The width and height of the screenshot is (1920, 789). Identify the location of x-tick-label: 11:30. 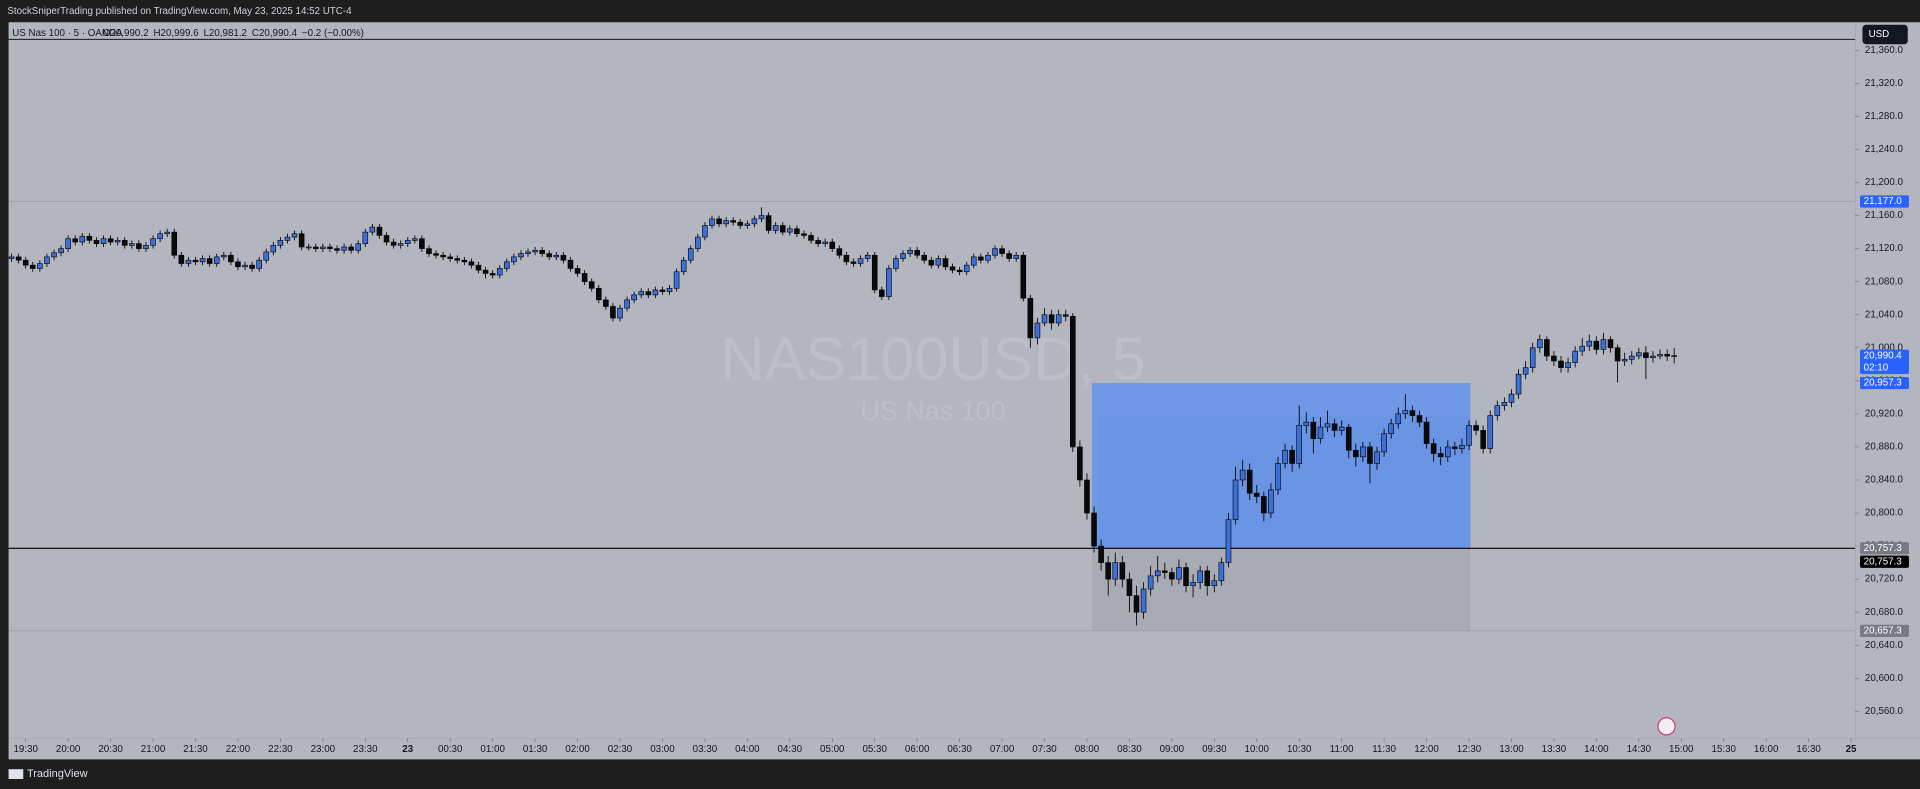
(1384, 749).